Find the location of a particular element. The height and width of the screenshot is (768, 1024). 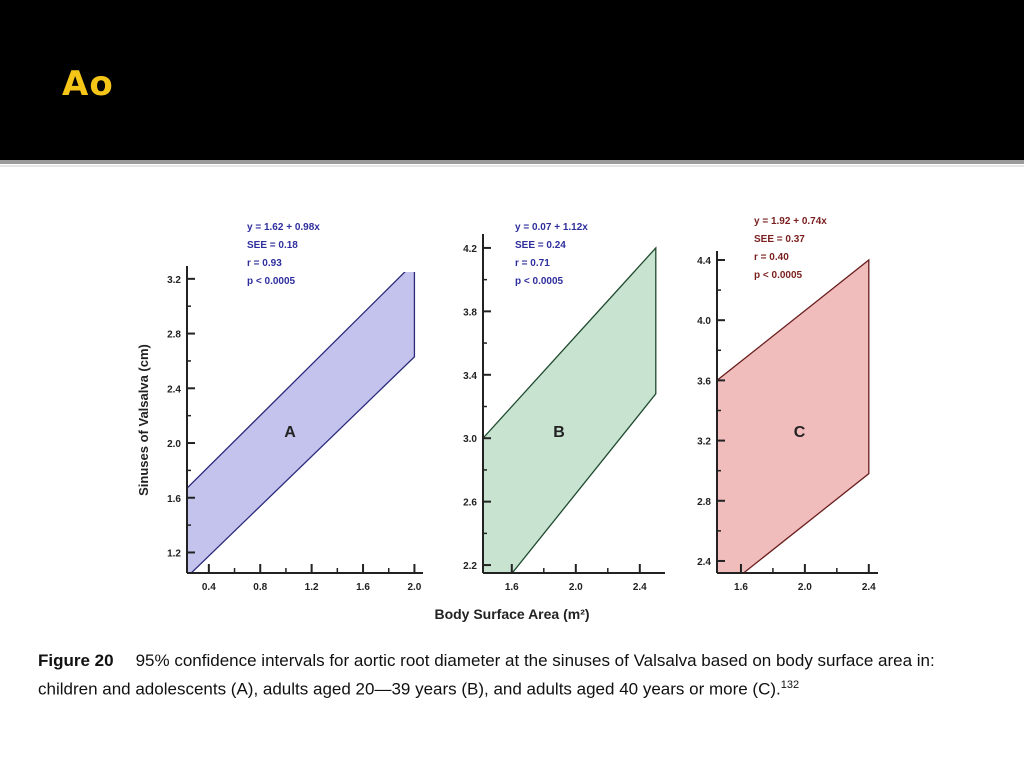

x-tick-label: 0.8 is located at coordinates (260, 587).